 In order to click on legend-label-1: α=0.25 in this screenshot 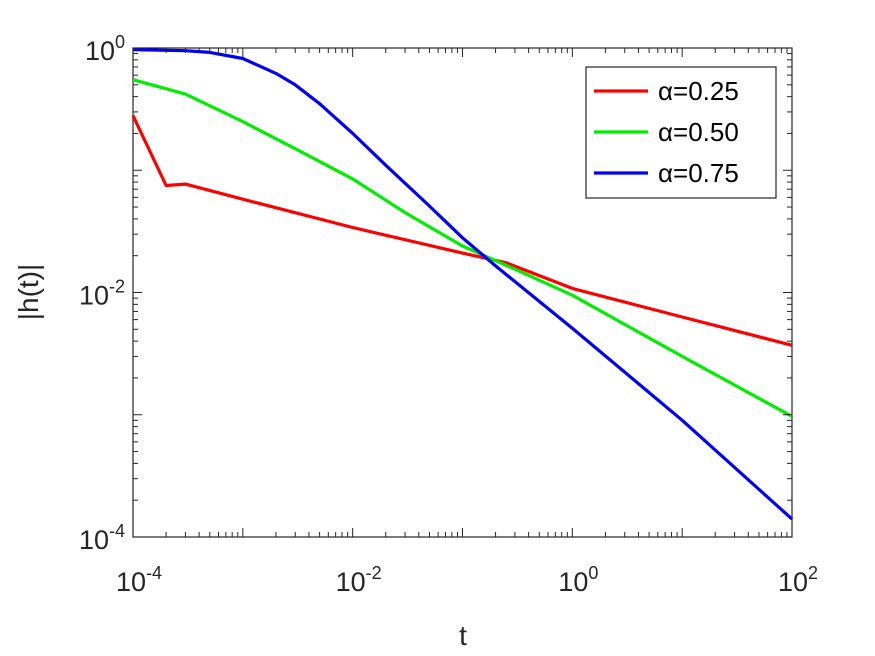, I will do `click(698, 91)`.